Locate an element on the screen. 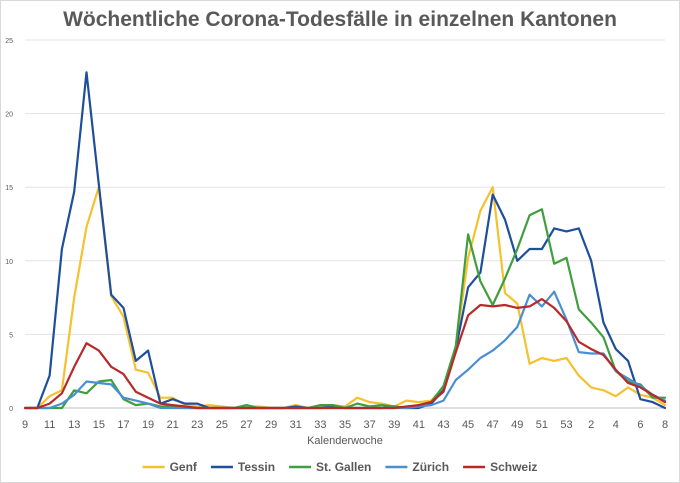  x-tick-label: 35 is located at coordinates (345, 425).